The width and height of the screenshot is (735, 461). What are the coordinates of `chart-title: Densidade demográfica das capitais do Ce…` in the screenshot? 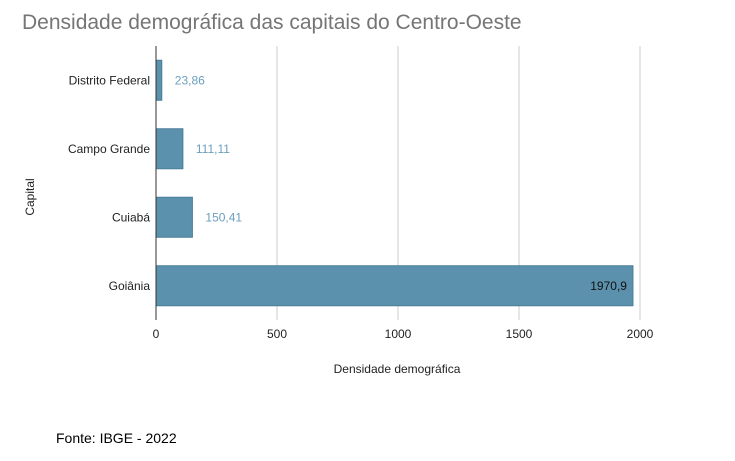 It's located at (272, 22).